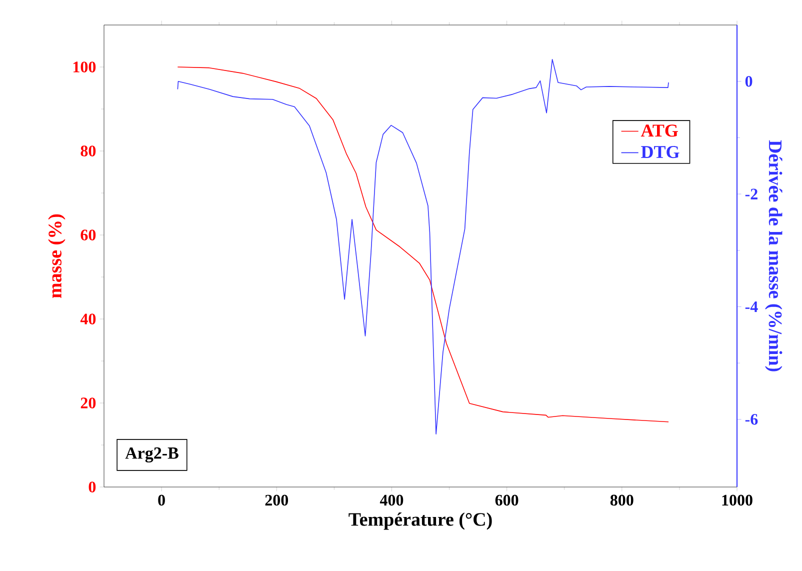  I want to click on y2-axis-title: Dérivée de la masse (%/min), so click(773, 256).